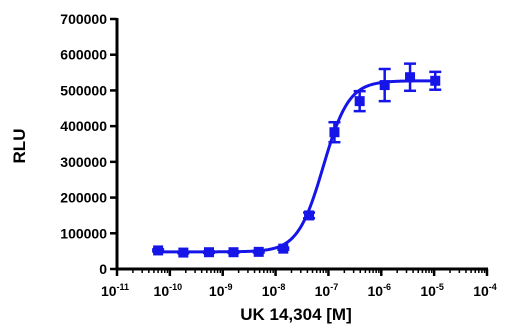  What do you see at coordinates (299, 283) in the screenshot?
I see `x-axis: 10⁻¹¹ 10⁻¹⁰ 10⁻⁹ 10⁻⁸ 10⁻⁷ 10⁻⁶ 10⁻⁵ 10⁻⁴` at bounding box center [299, 283].